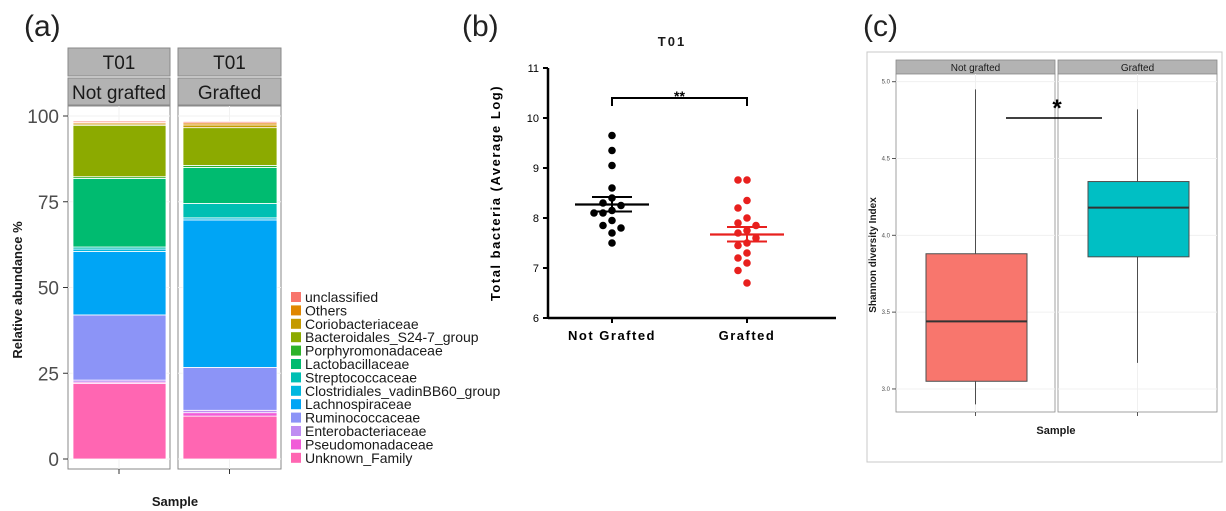  What do you see at coordinates (357, 364) in the screenshot?
I see `legend-label-lactobacillaceae: Lactobacillaceae` at bounding box center [357, 364].